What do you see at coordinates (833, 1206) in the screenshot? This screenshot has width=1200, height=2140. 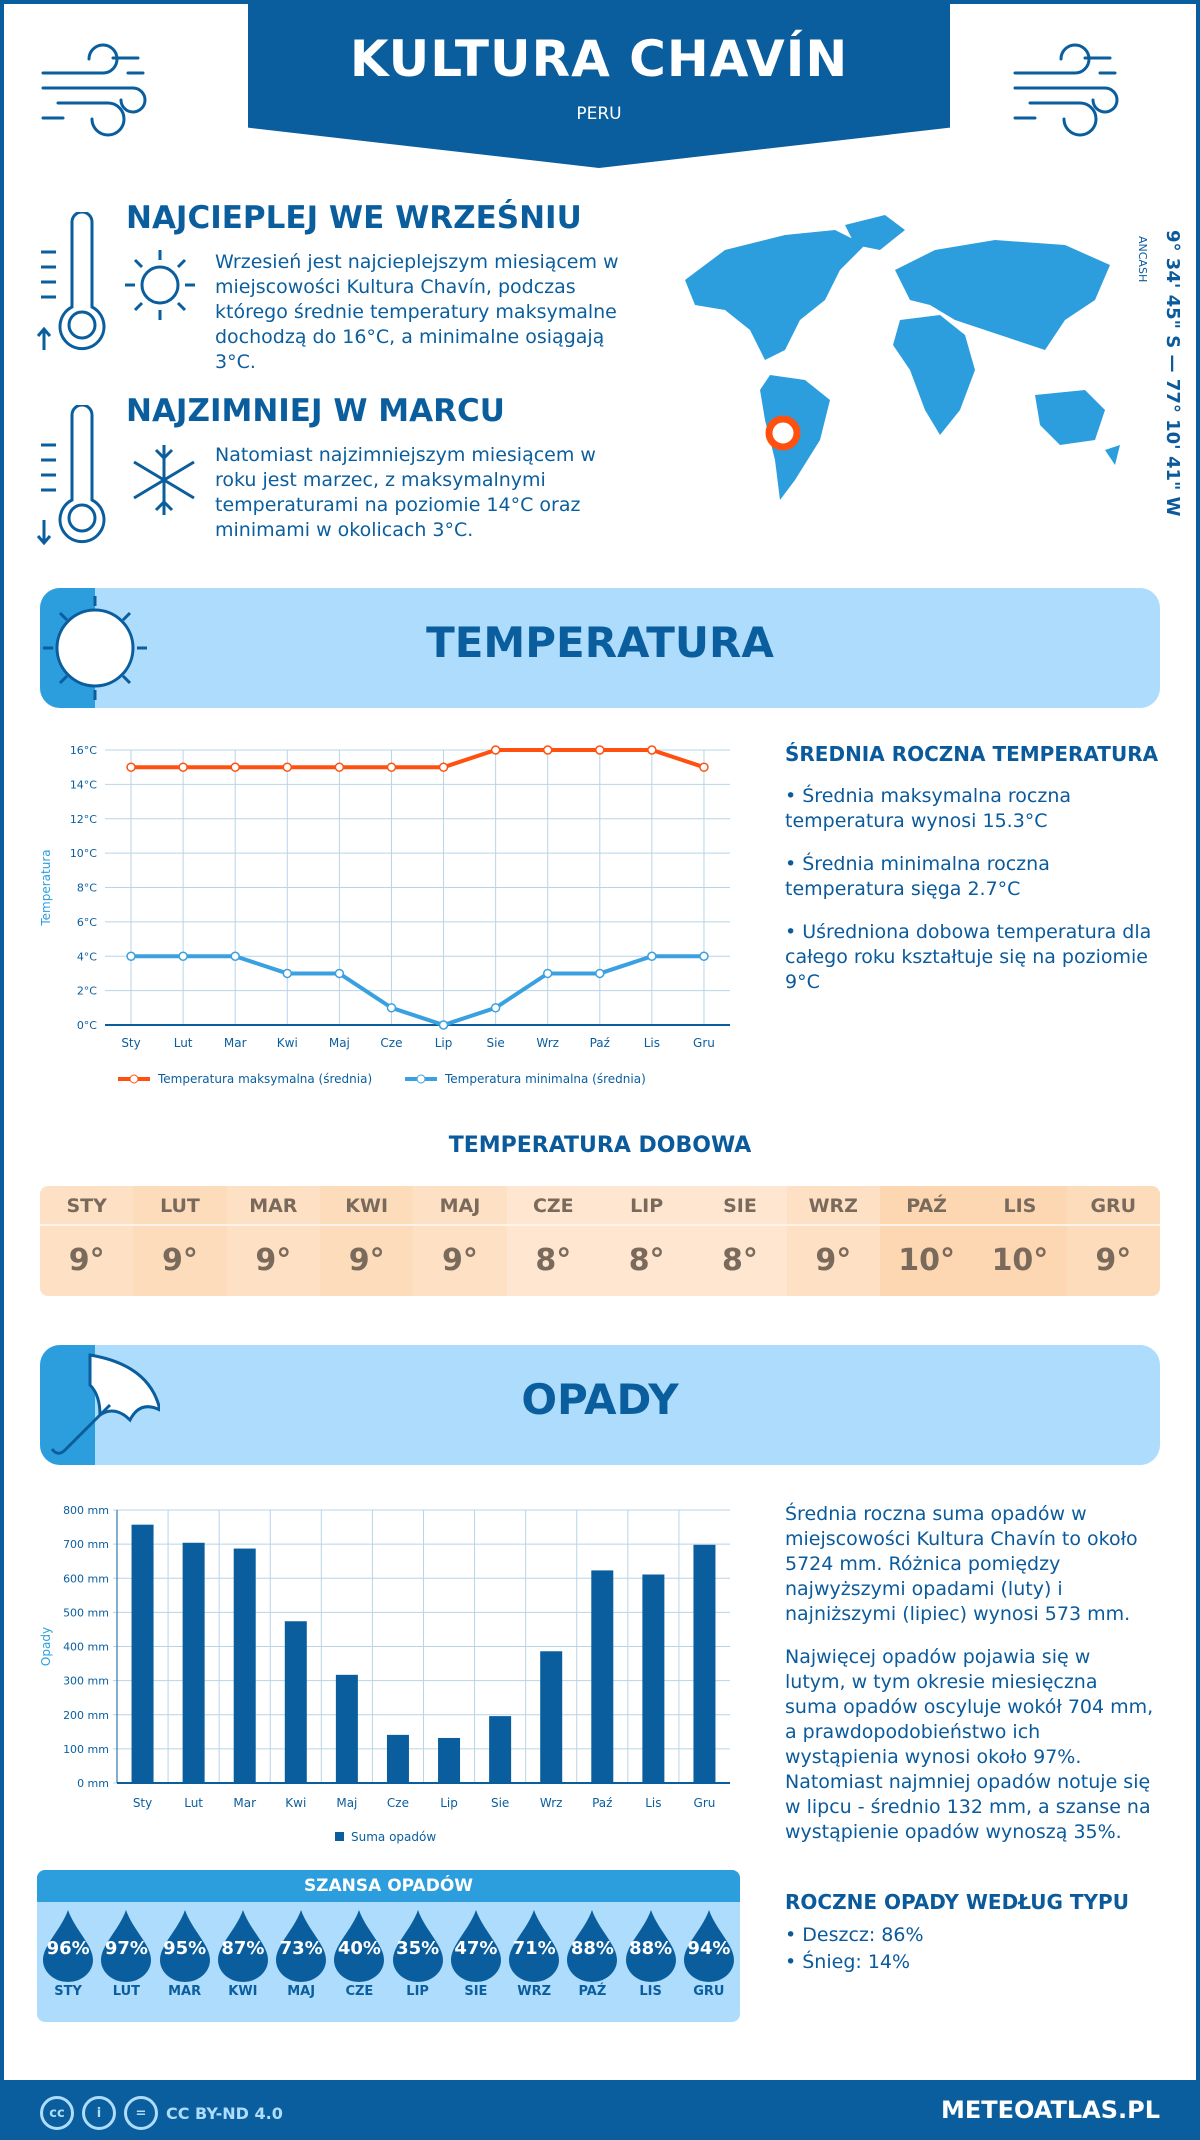 I see `daily-month: WRZ` at bounding box center [833, 1206].